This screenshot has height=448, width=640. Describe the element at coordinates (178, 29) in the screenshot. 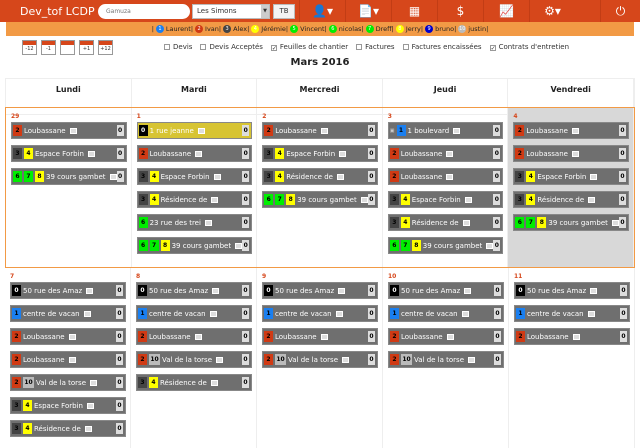

I see `user-name: Laurent` at that location.